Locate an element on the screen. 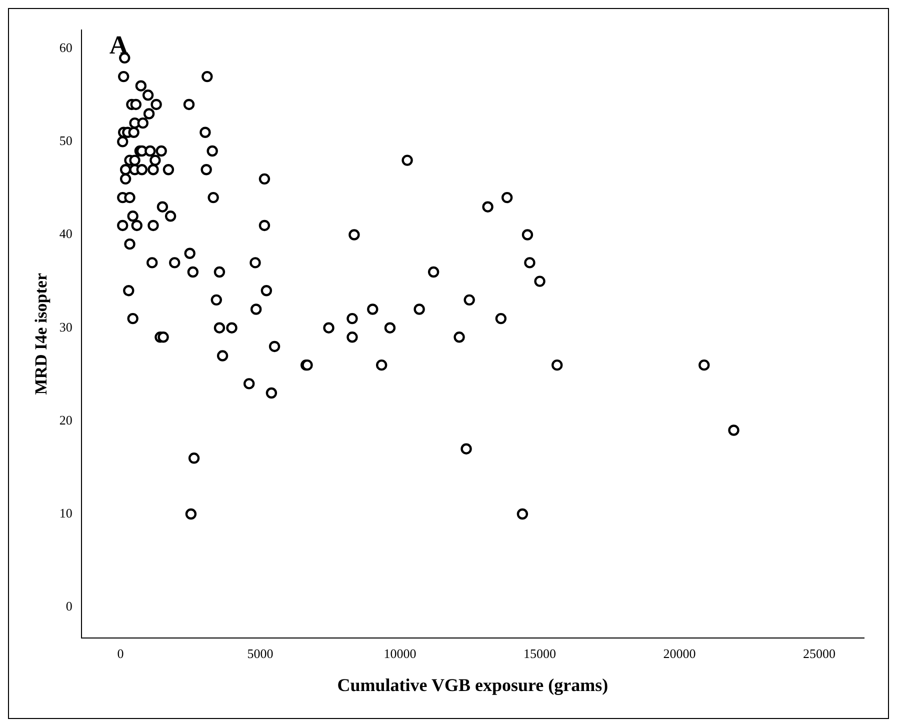  y-tick-label: 50 is located at coordinates (65, 140).